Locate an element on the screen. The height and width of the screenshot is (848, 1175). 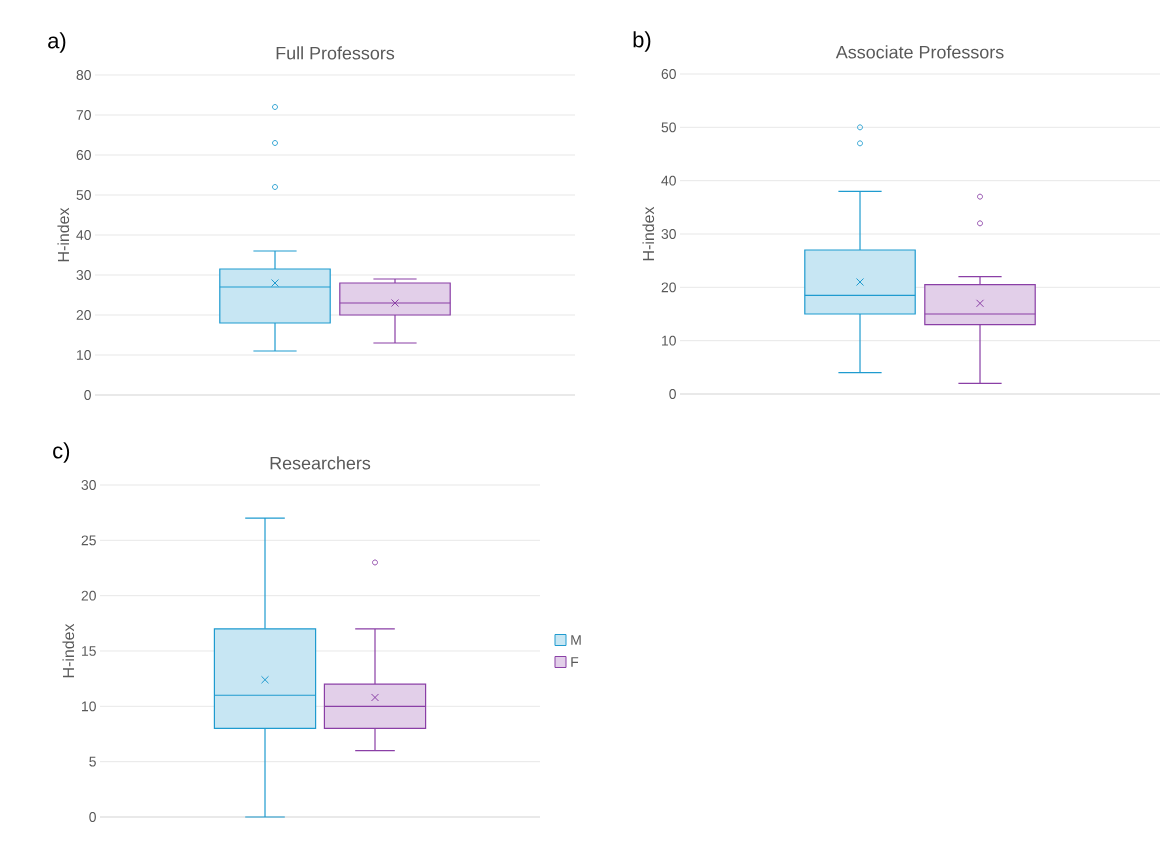
chart-title: Researchers is located at coordinates (320, 463).